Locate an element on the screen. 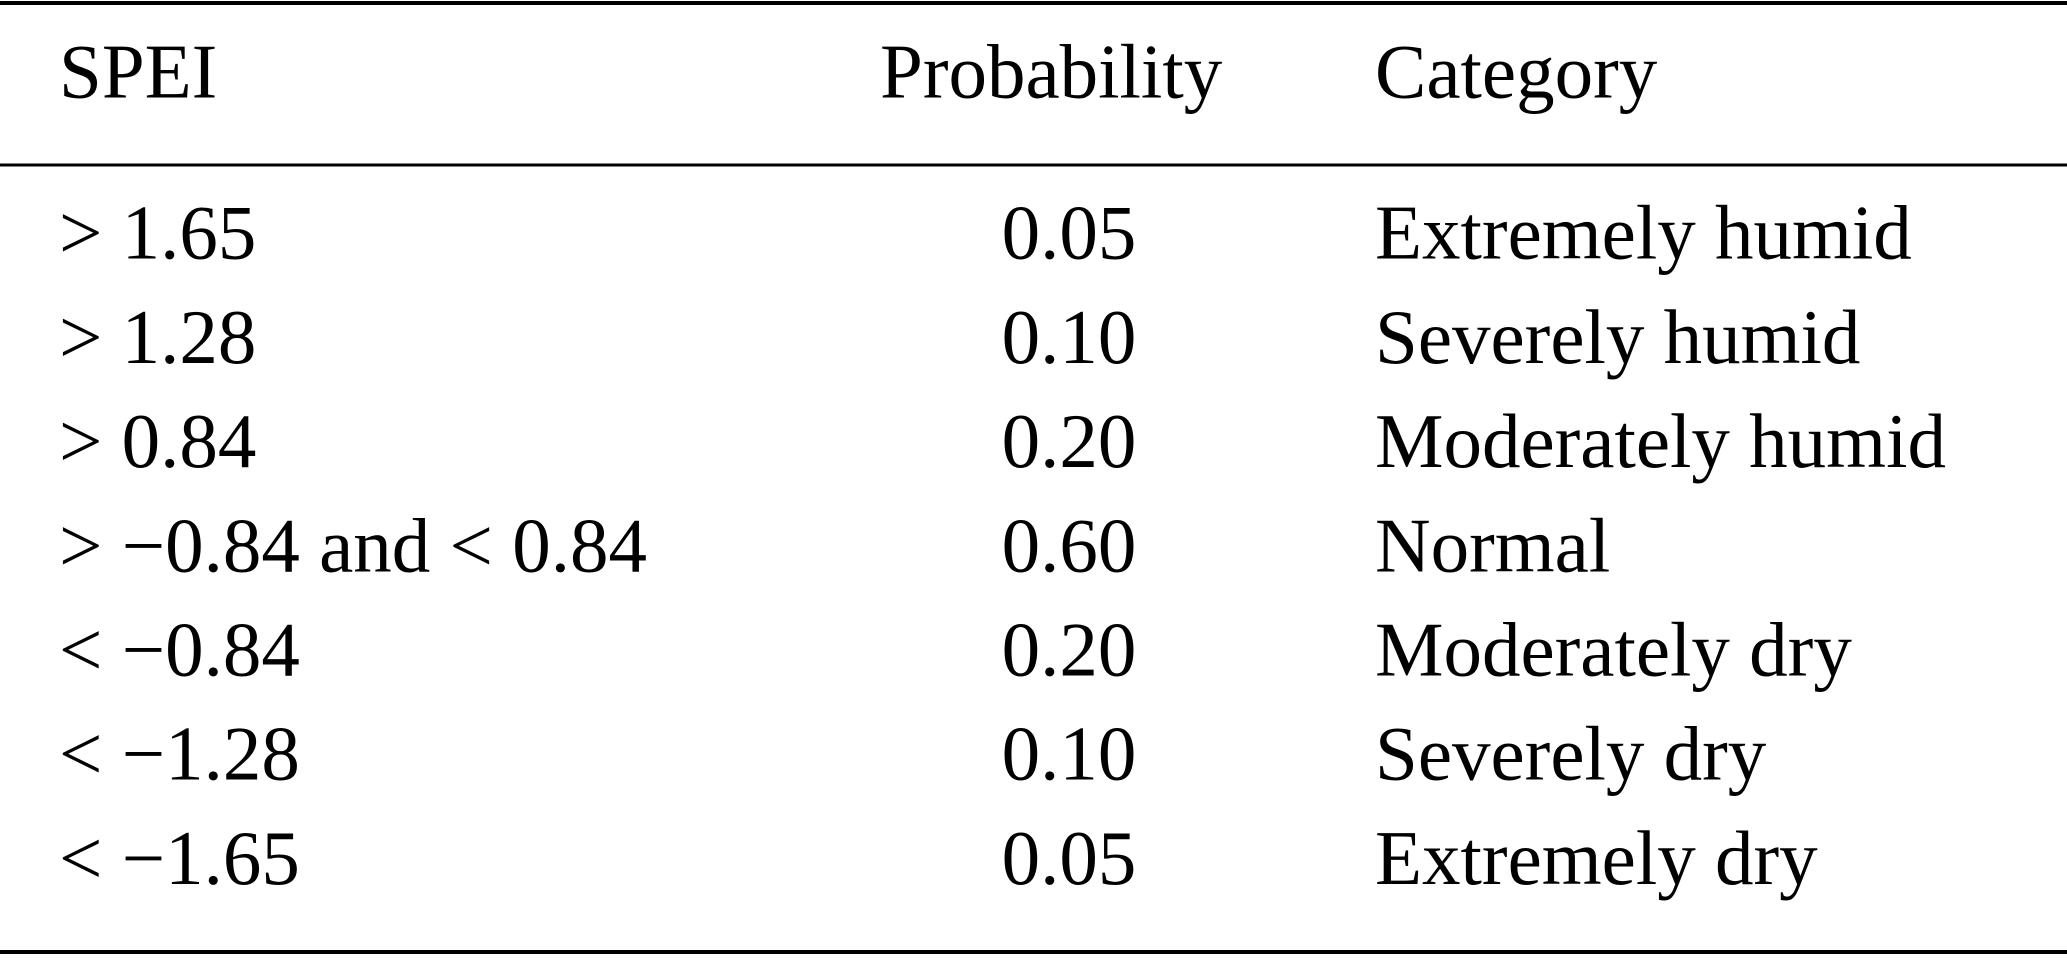 This screenshot has width=2067, height=962. cell: Moderately dry is located at coordinates (1613, 649).